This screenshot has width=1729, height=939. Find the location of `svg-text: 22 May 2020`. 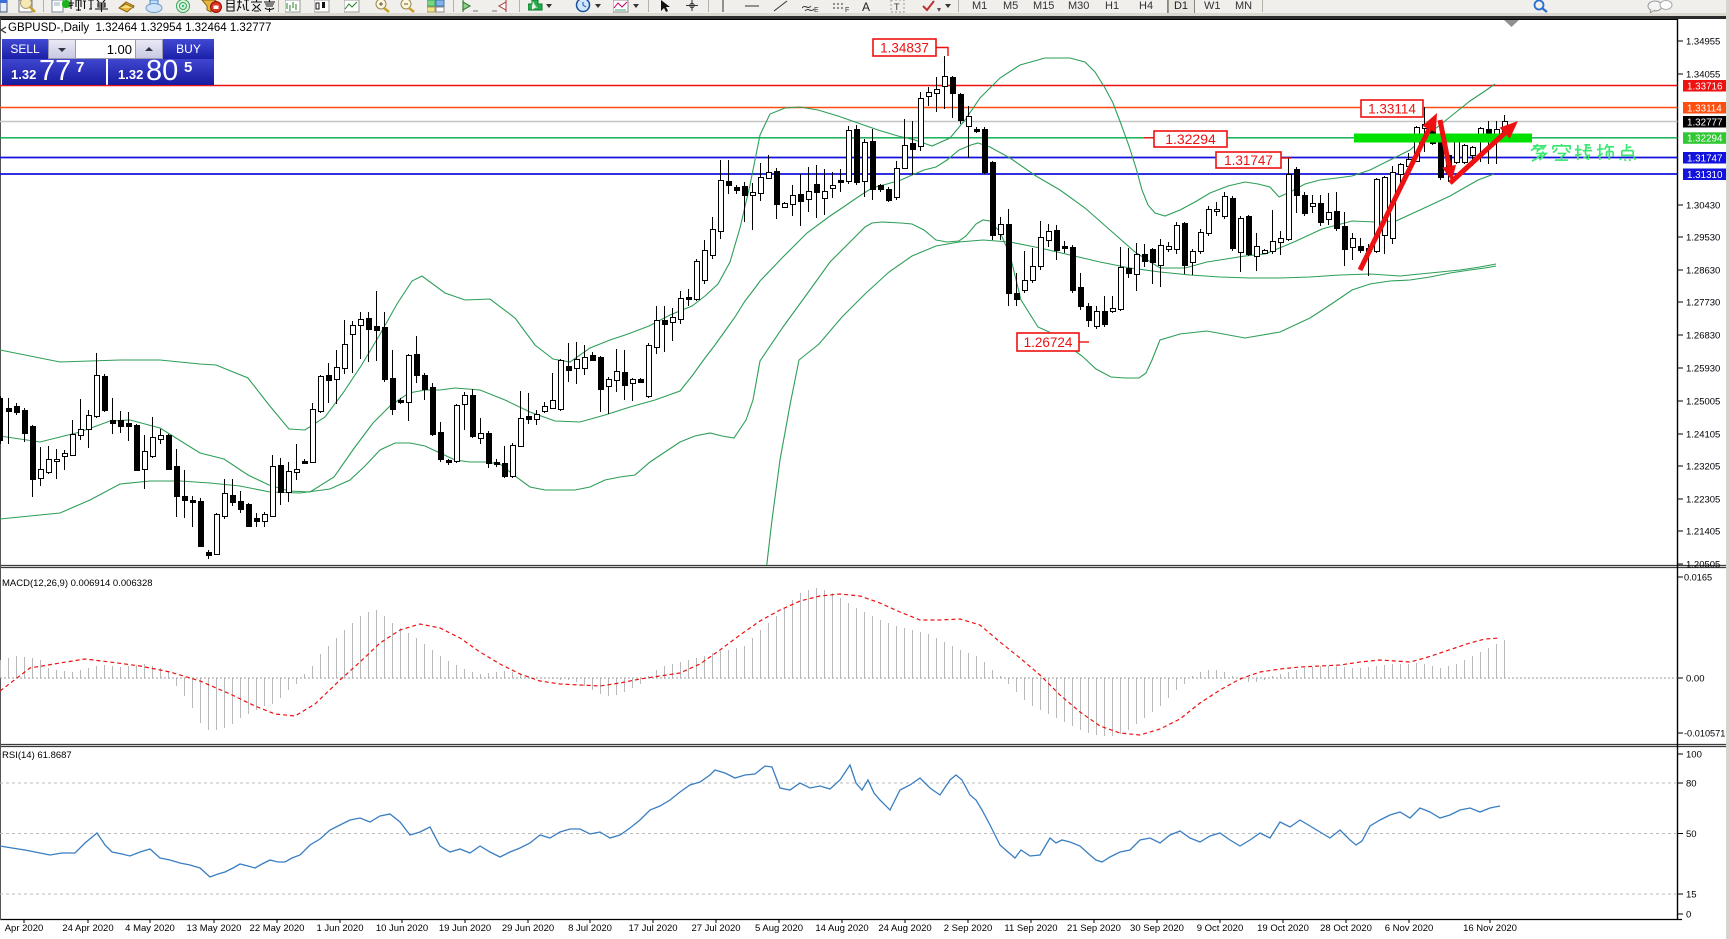

svg-text: 22 May 2020 is located at coordinates (277, 928).